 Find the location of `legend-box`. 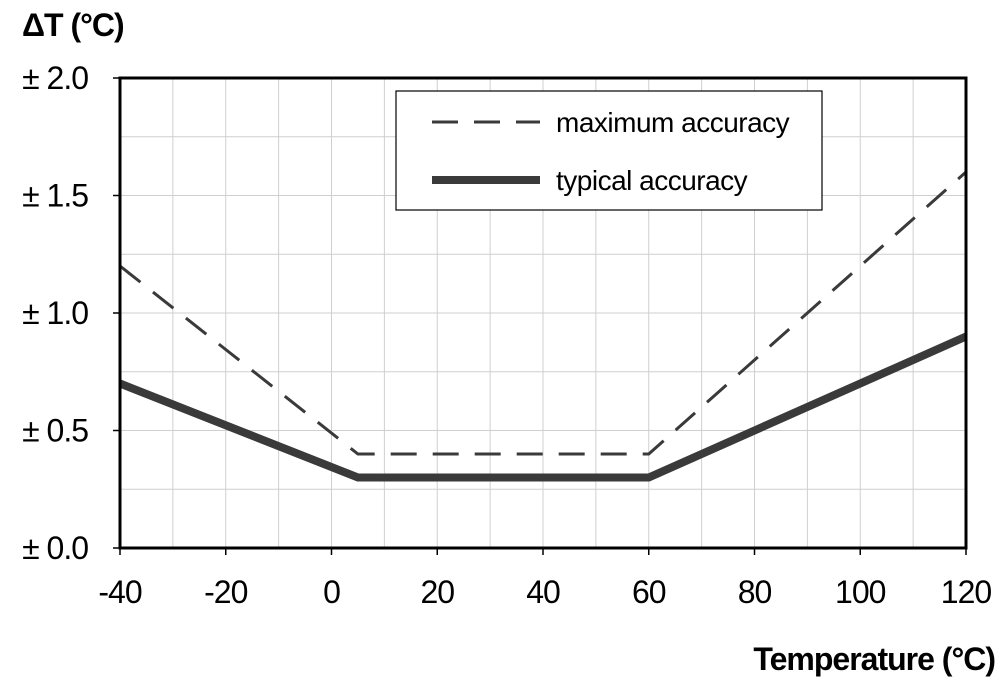

legend-box is located at coordinates (609, 150).